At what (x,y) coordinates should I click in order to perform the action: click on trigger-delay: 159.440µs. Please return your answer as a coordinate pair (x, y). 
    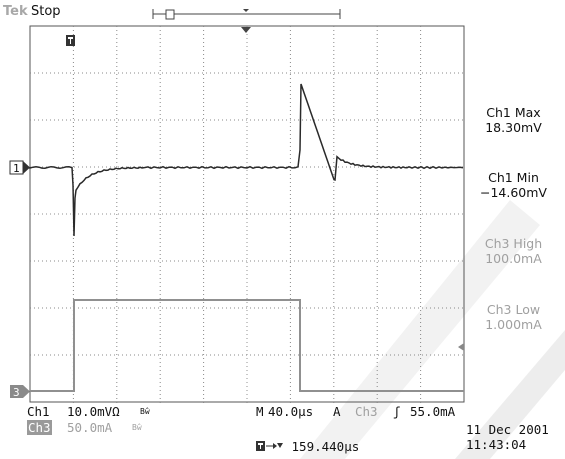
    Looking at the image, I should click on (325, 446).